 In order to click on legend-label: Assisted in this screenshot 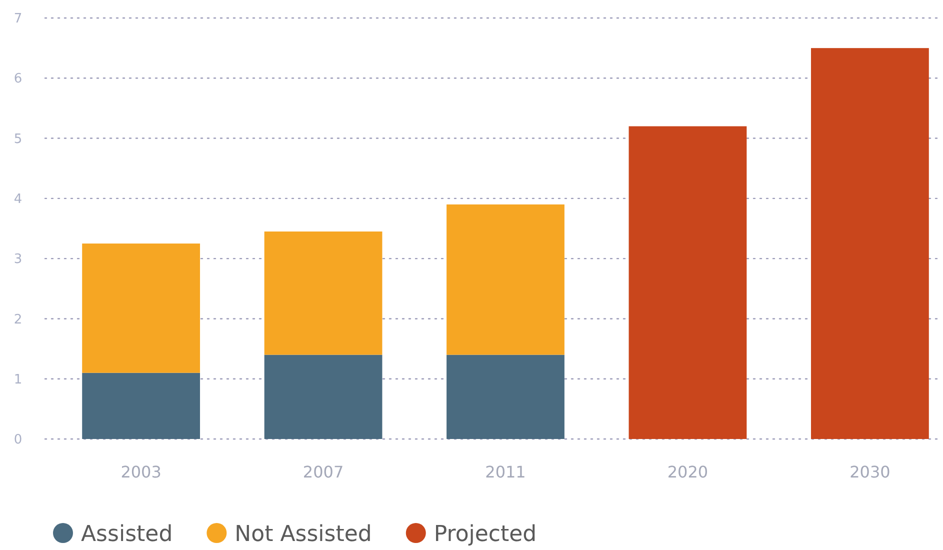, I will do `click(127, 534)`.